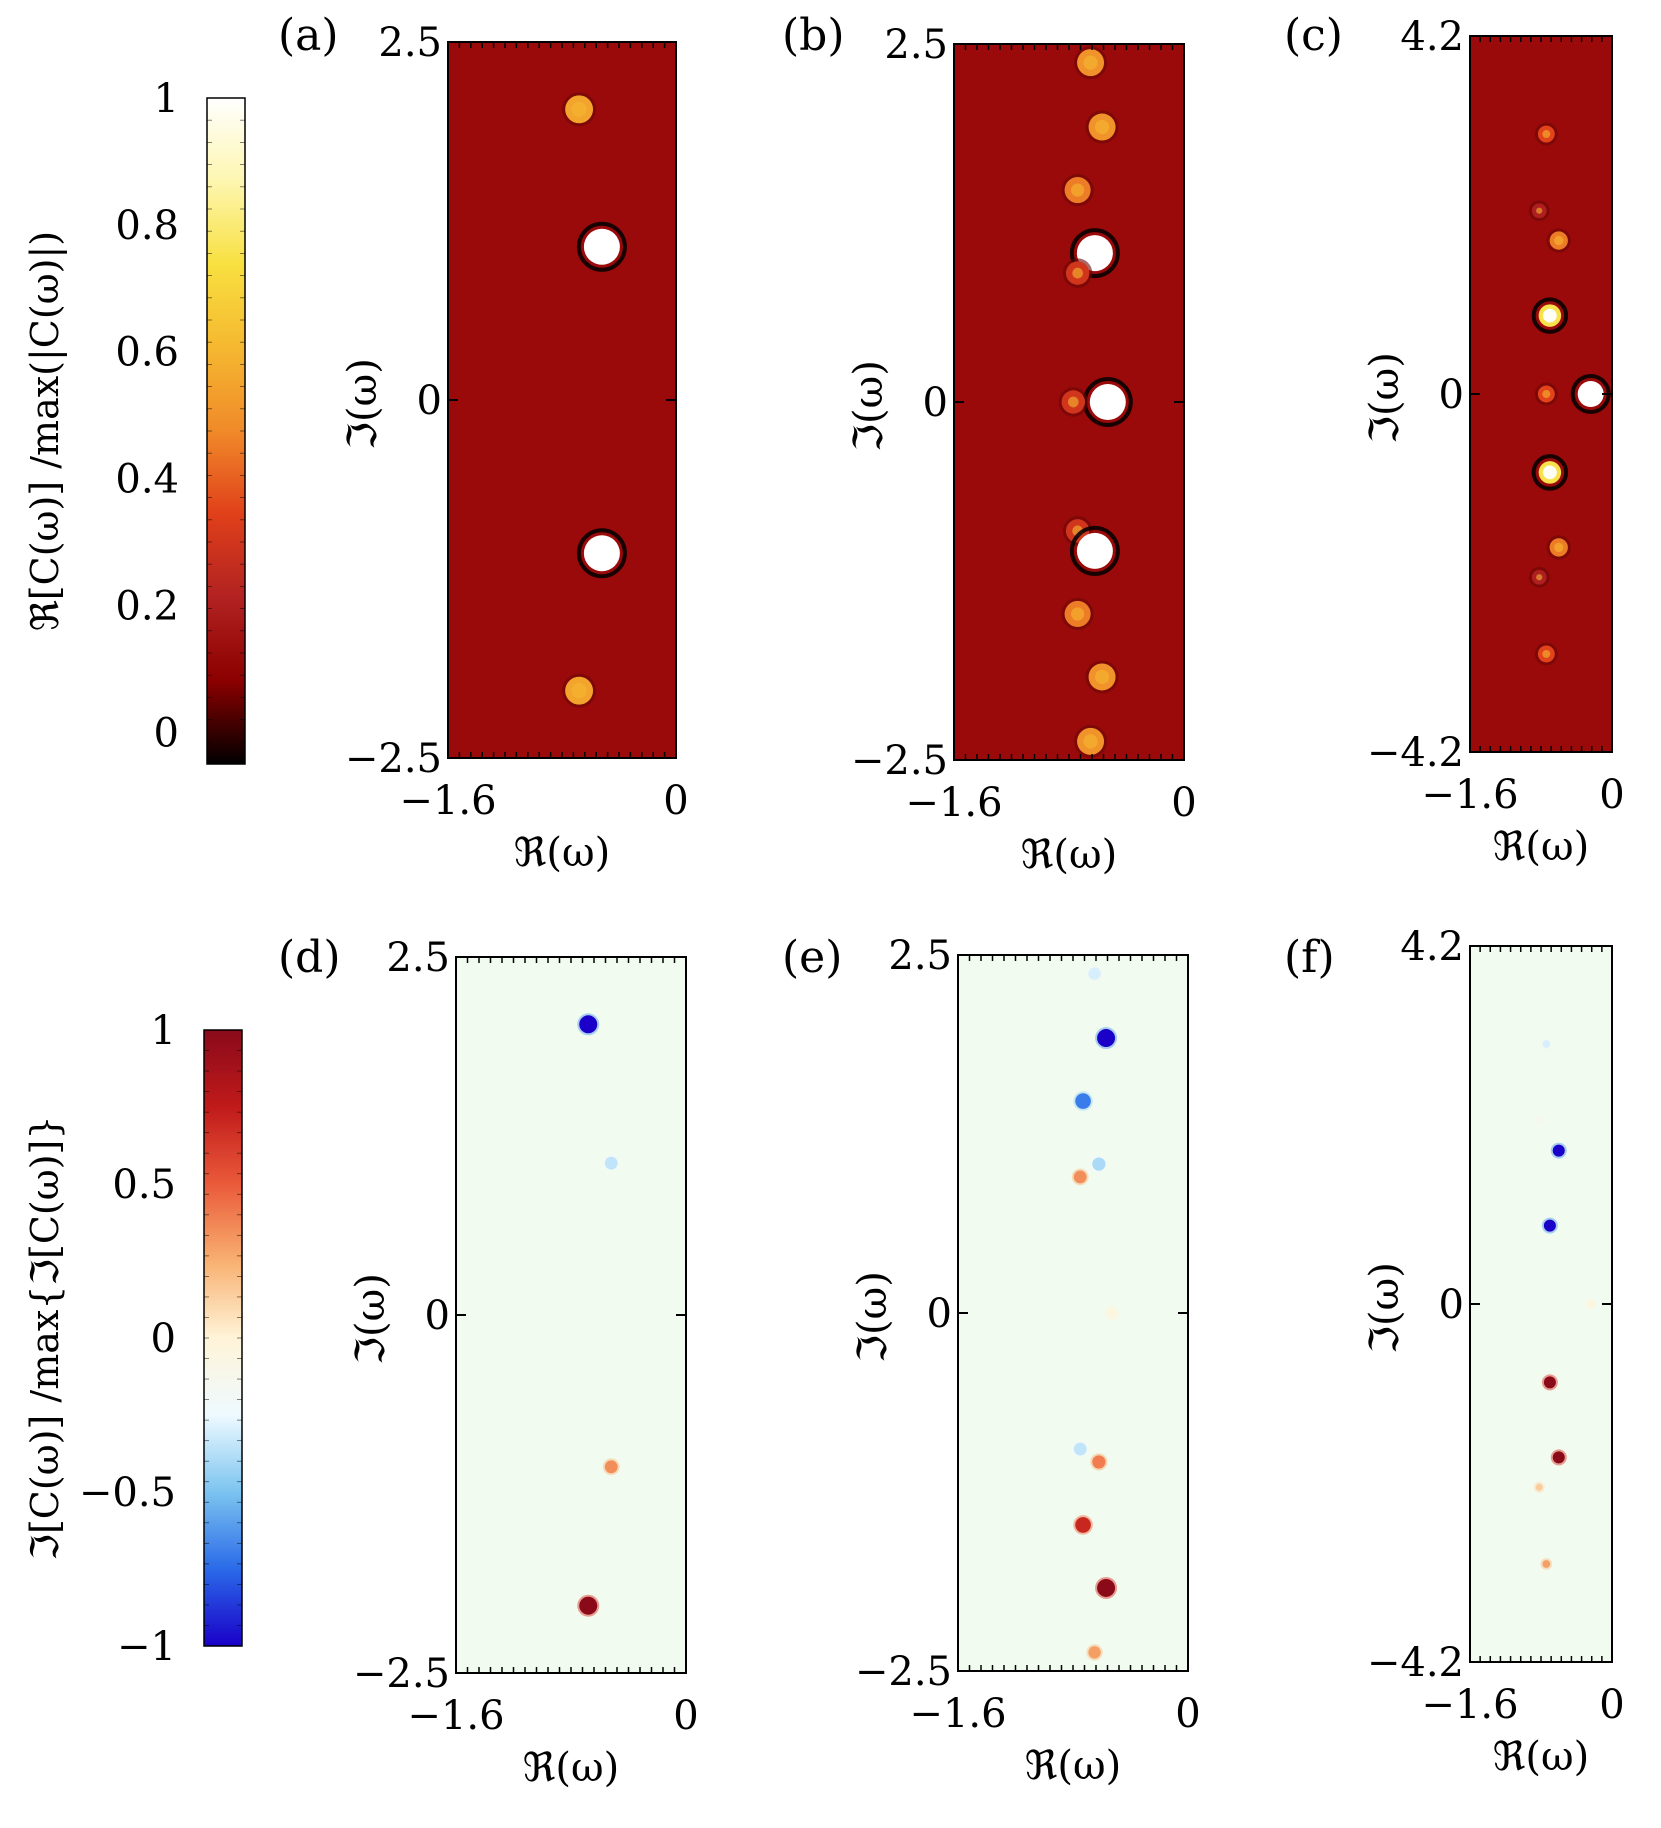 The height and width of the screenshot is (1828, 1661). I want to click on colorbar-tick-label: 0, so click(166, 733).